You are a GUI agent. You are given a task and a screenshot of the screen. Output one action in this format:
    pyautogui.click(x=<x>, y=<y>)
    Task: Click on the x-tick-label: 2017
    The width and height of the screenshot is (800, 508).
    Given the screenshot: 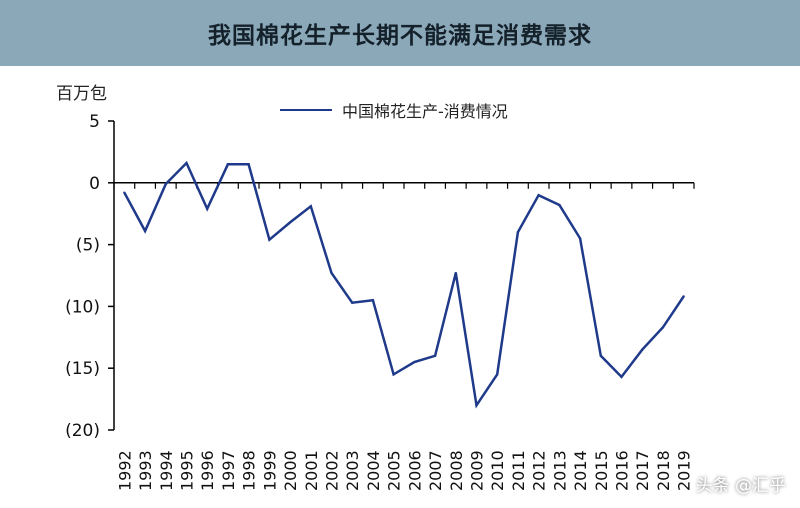 What is the action you would take?
    pyautogui.click(x=642, y=470)
    